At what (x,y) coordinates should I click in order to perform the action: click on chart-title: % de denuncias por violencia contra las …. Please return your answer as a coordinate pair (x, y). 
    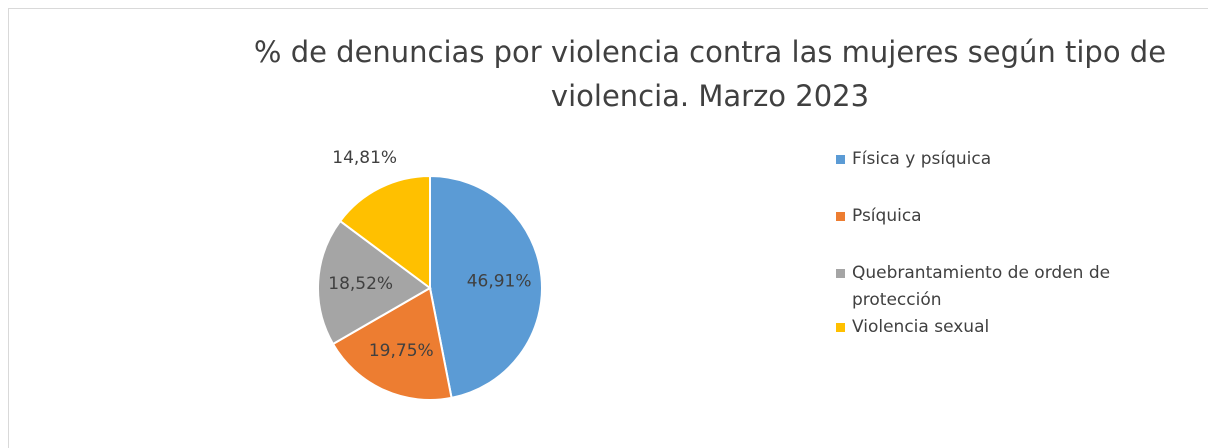
    Looking at the image, I should click on (710, 74).